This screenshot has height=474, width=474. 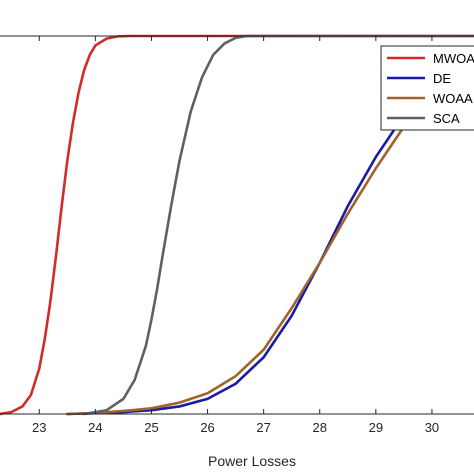 I want to click on legend-box, so click(x=427, y=88).